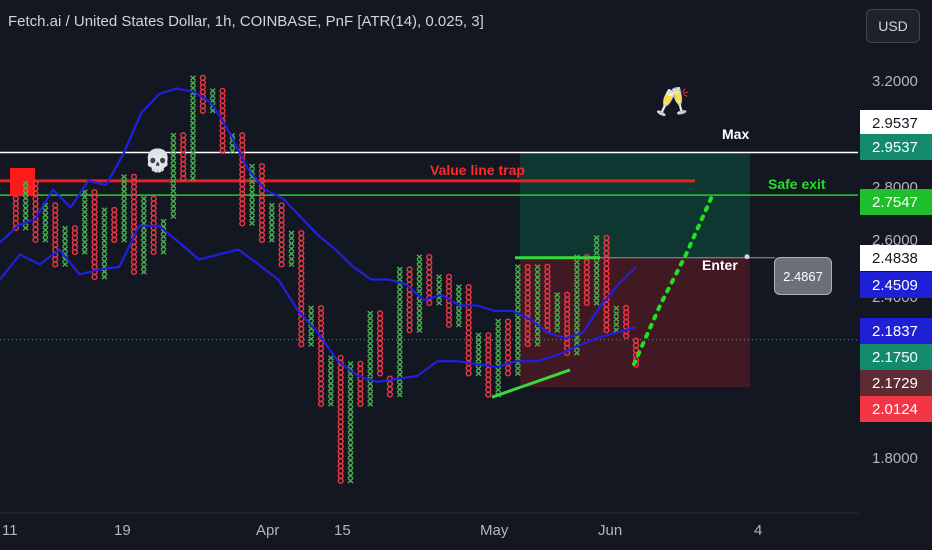  What do you see at coordinates (896, 383) in the screenshot?
I see `price-label-stop: 2.1729` at bounding box center [896, 383].